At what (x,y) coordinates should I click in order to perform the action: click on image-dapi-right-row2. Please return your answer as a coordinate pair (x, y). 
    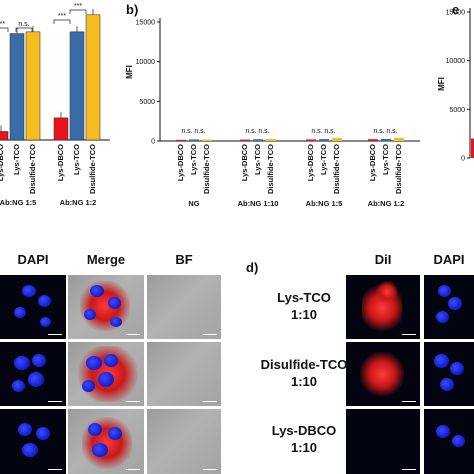
    Looking at the image, I should click on (449, 374).